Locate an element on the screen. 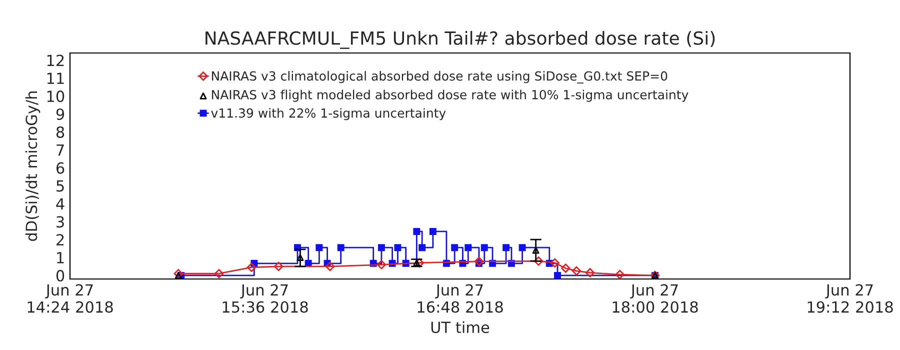 The image size is (900, 350). x-tick-label: Jun 27 19:12 2018 is located at coordinates (850, 298).